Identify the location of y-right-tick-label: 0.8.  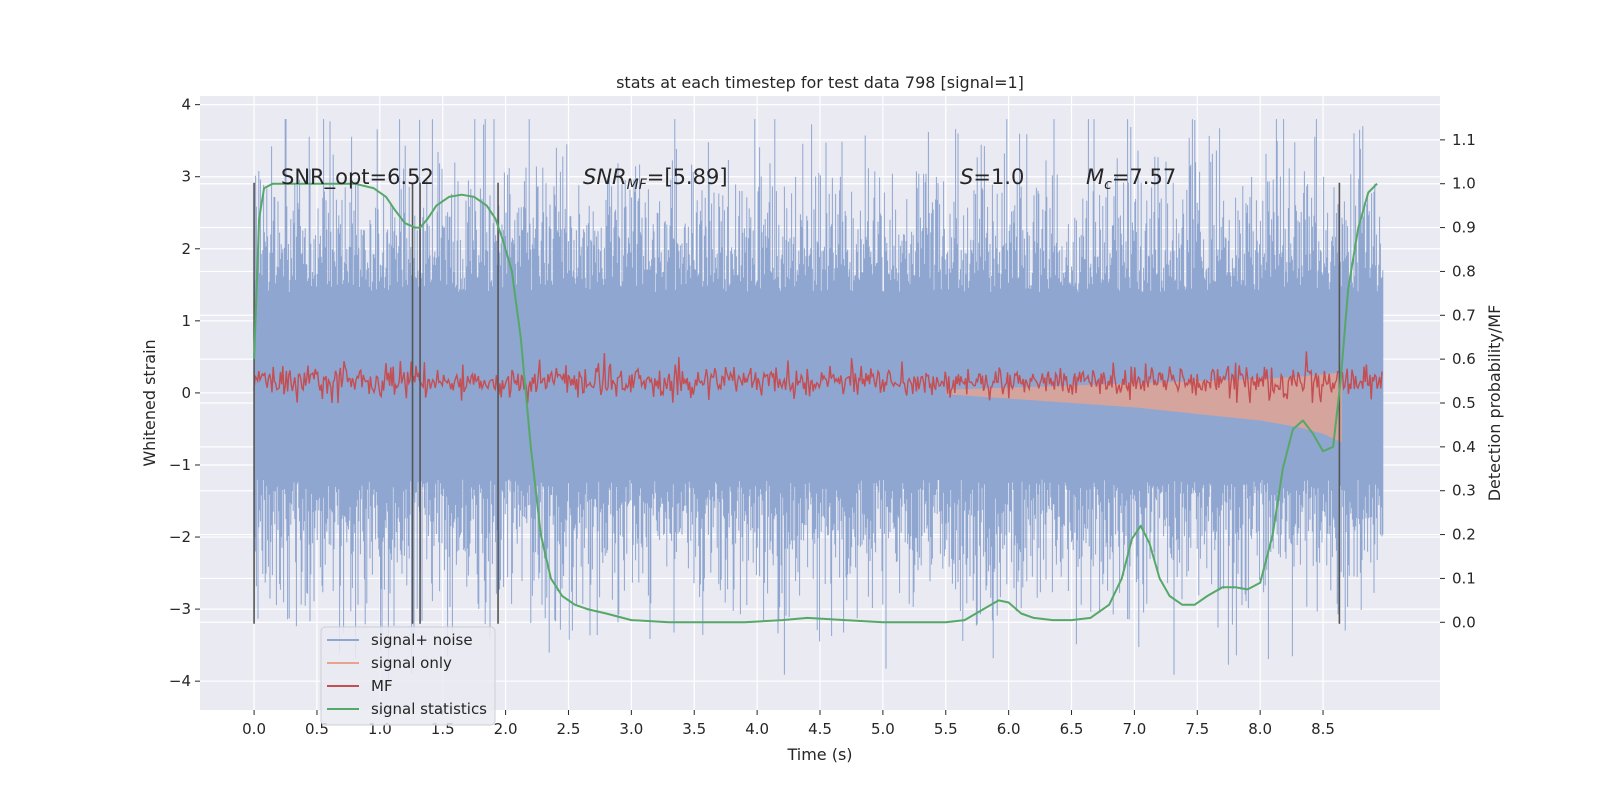
(1464, 271).